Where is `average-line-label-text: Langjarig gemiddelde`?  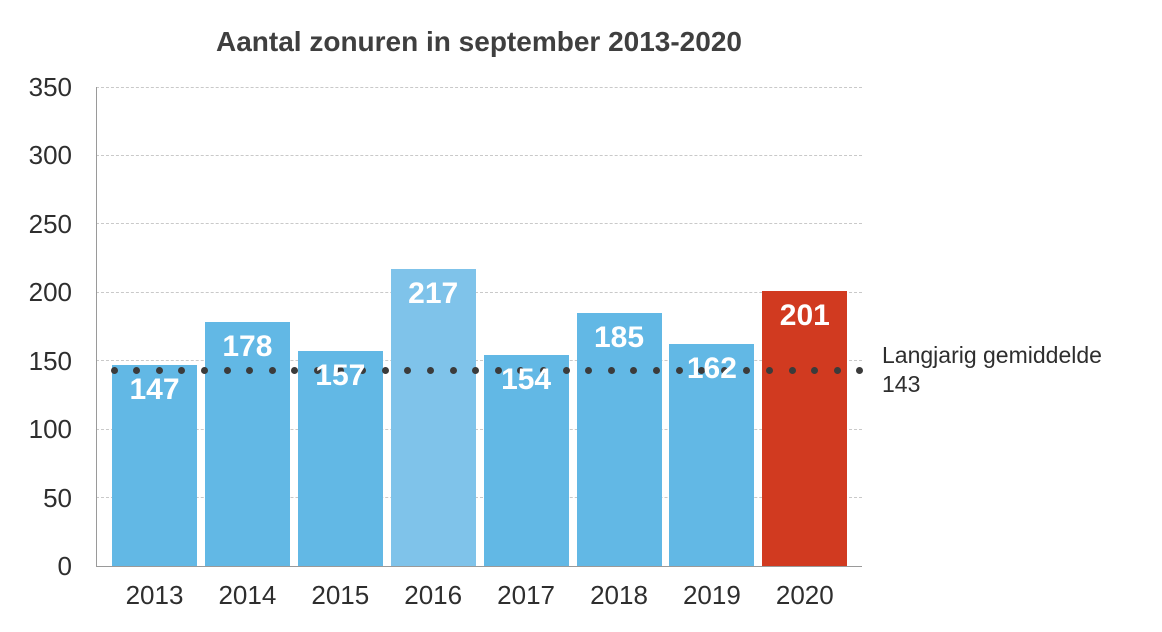 average-line-label-text: Langjarig gemiddelde is located at coordinates (992, 355).